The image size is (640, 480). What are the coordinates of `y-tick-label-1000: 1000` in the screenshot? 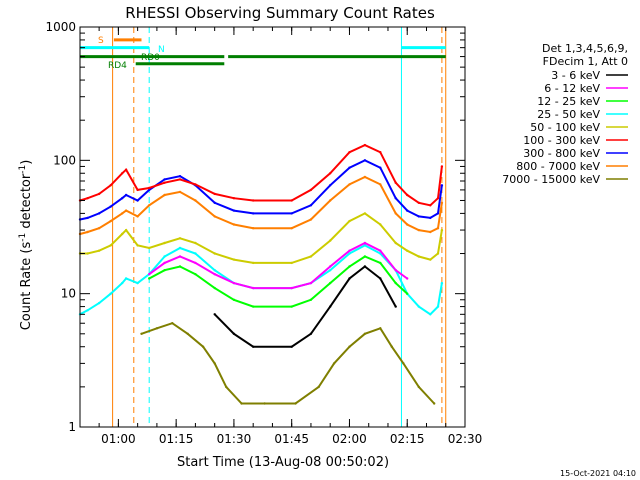 It's located at (60, 27).